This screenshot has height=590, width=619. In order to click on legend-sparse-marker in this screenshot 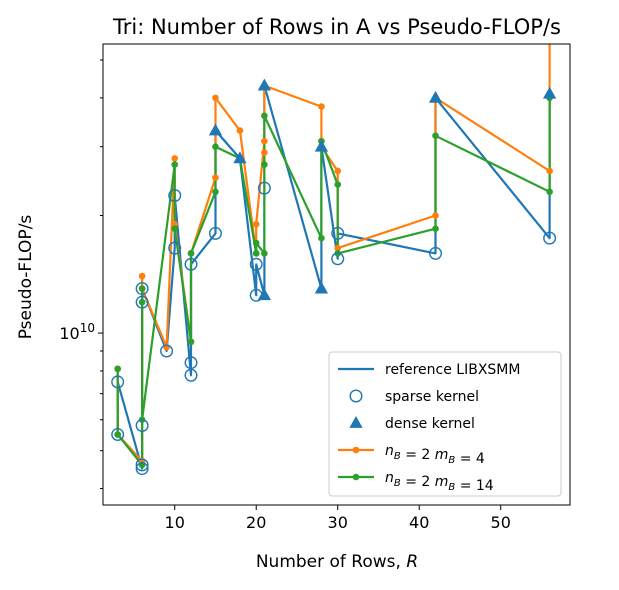, I will do `click(356, 396)`.